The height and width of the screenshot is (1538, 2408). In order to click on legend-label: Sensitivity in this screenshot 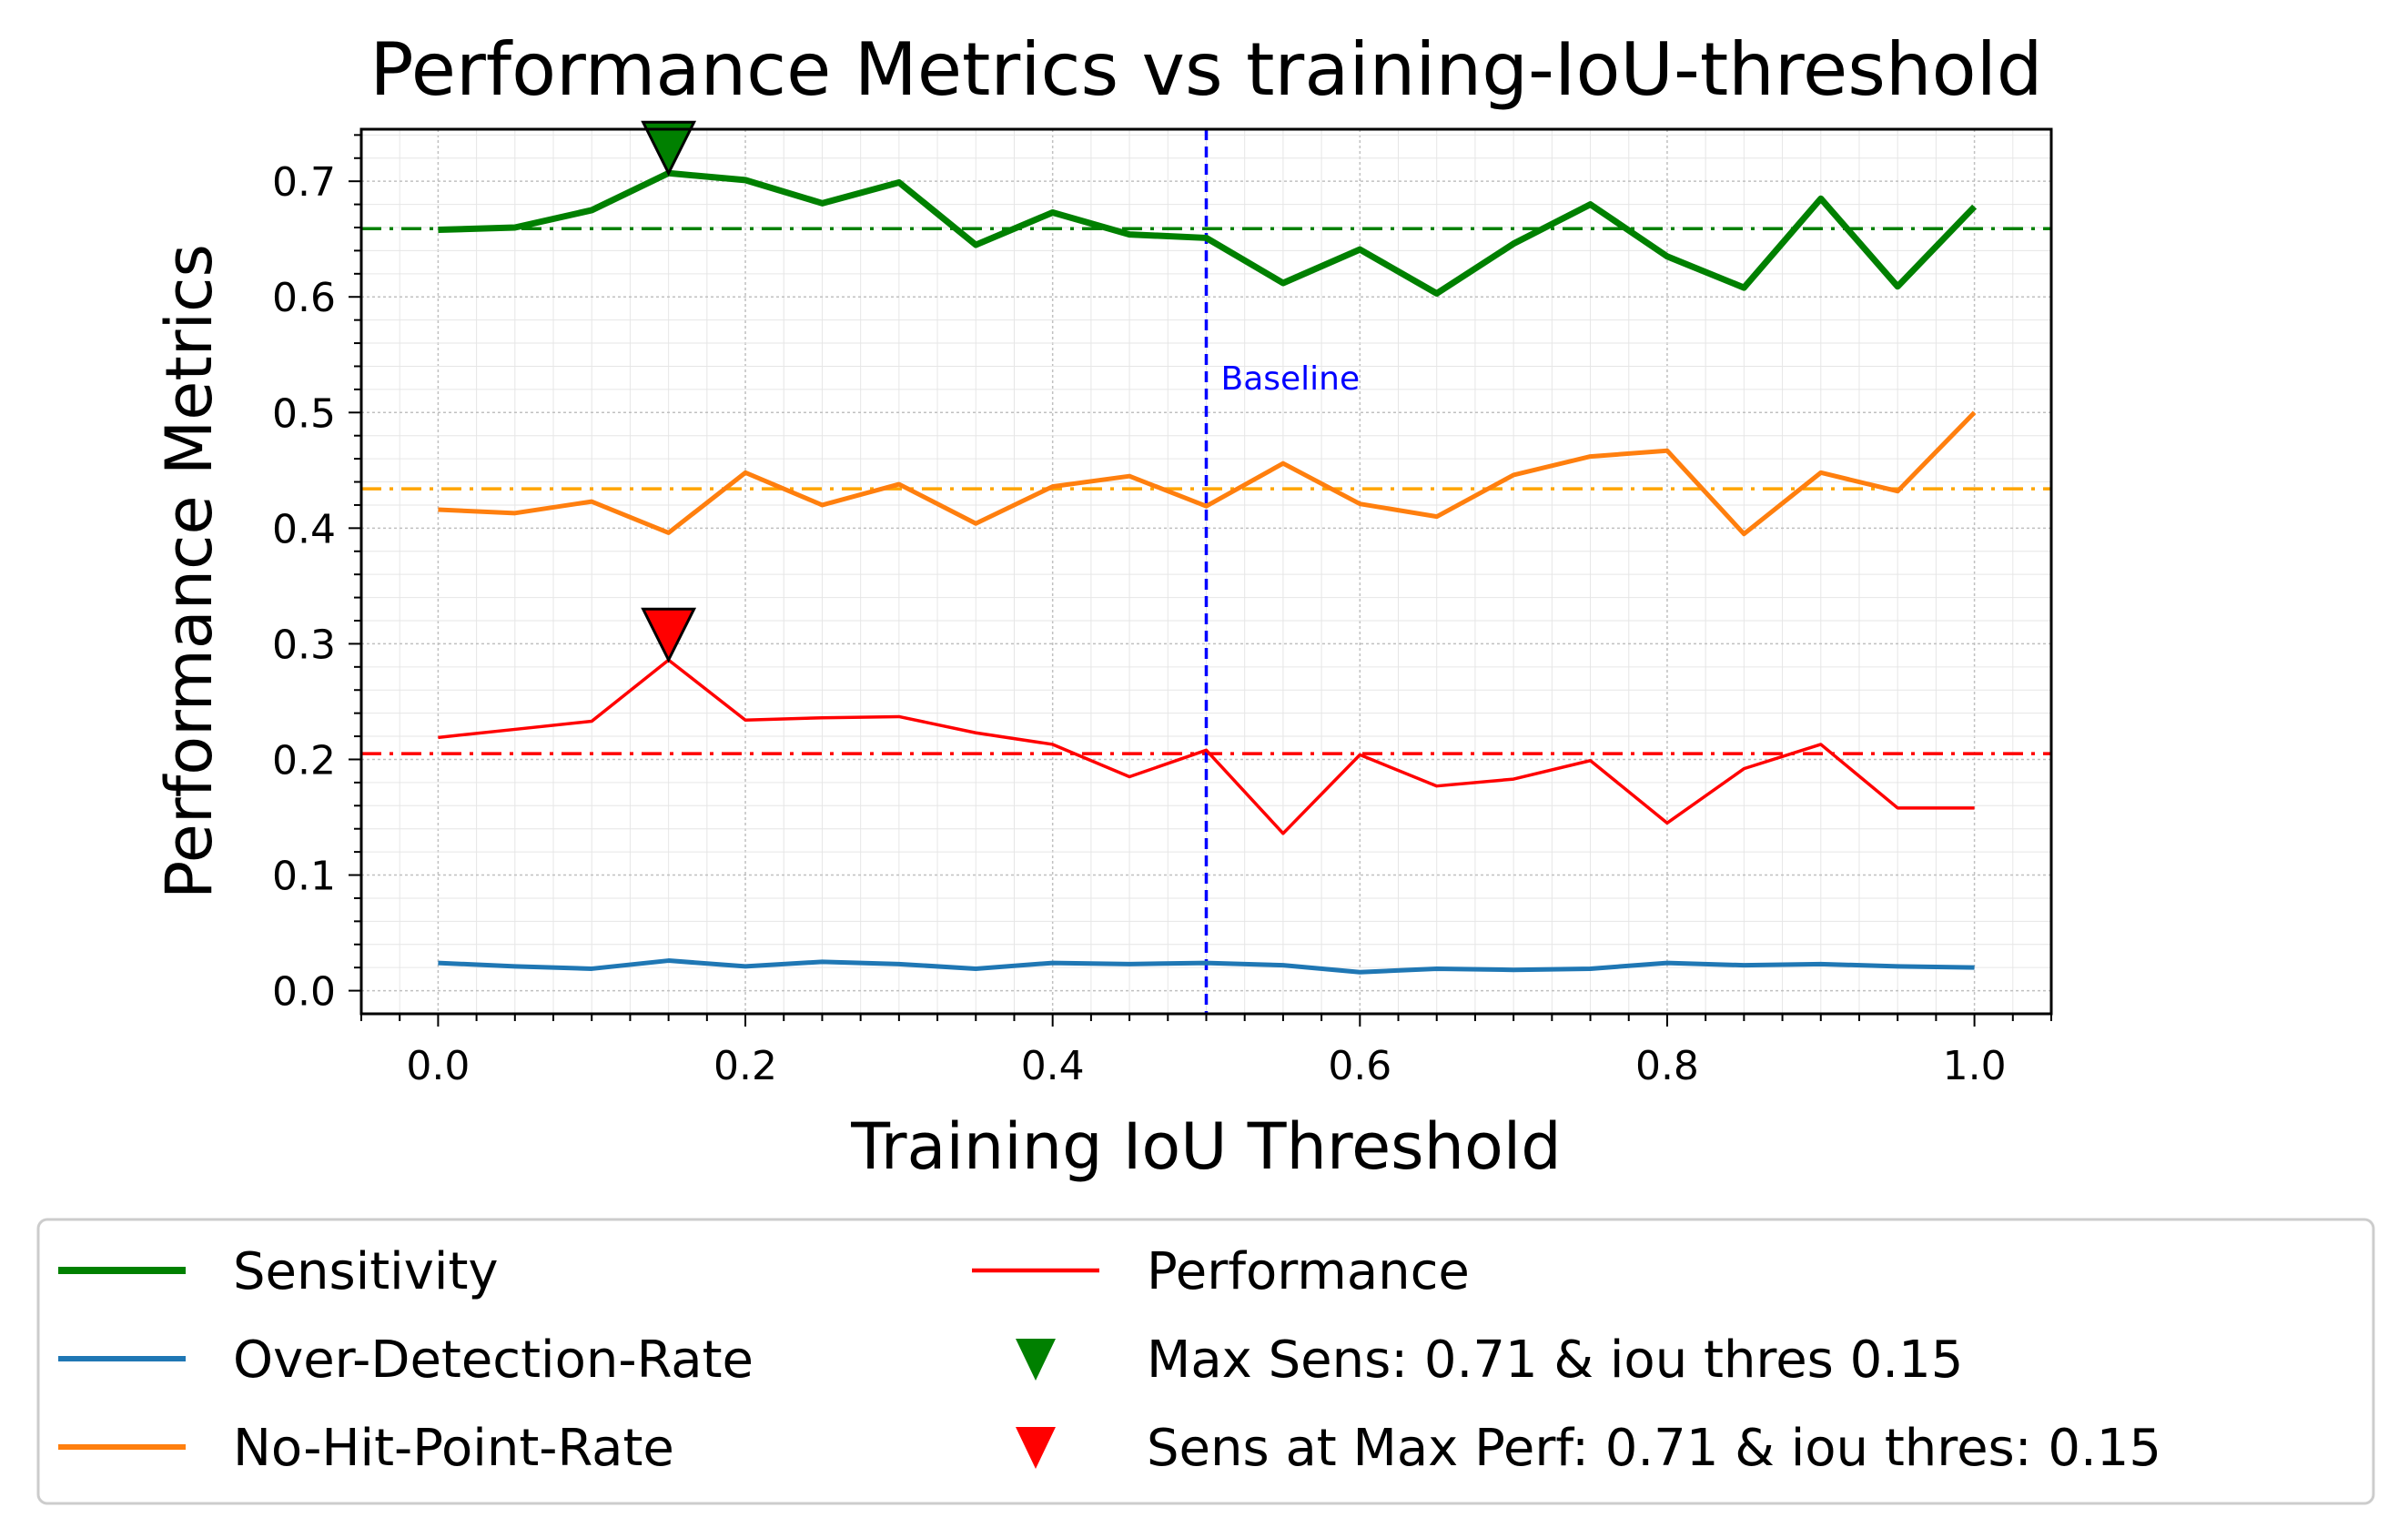, I will do `click(366, 1271)`.